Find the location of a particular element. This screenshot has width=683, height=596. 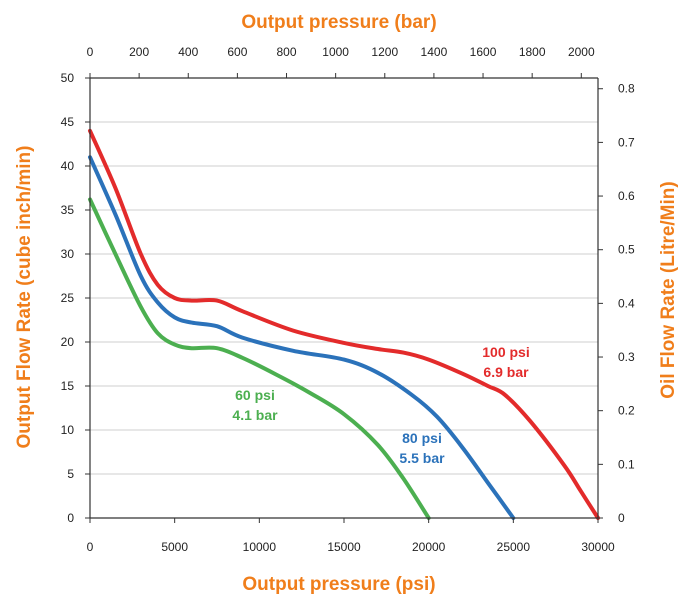

top-axis-title: Output pressure (bar) is located at coordinates (338, 22).